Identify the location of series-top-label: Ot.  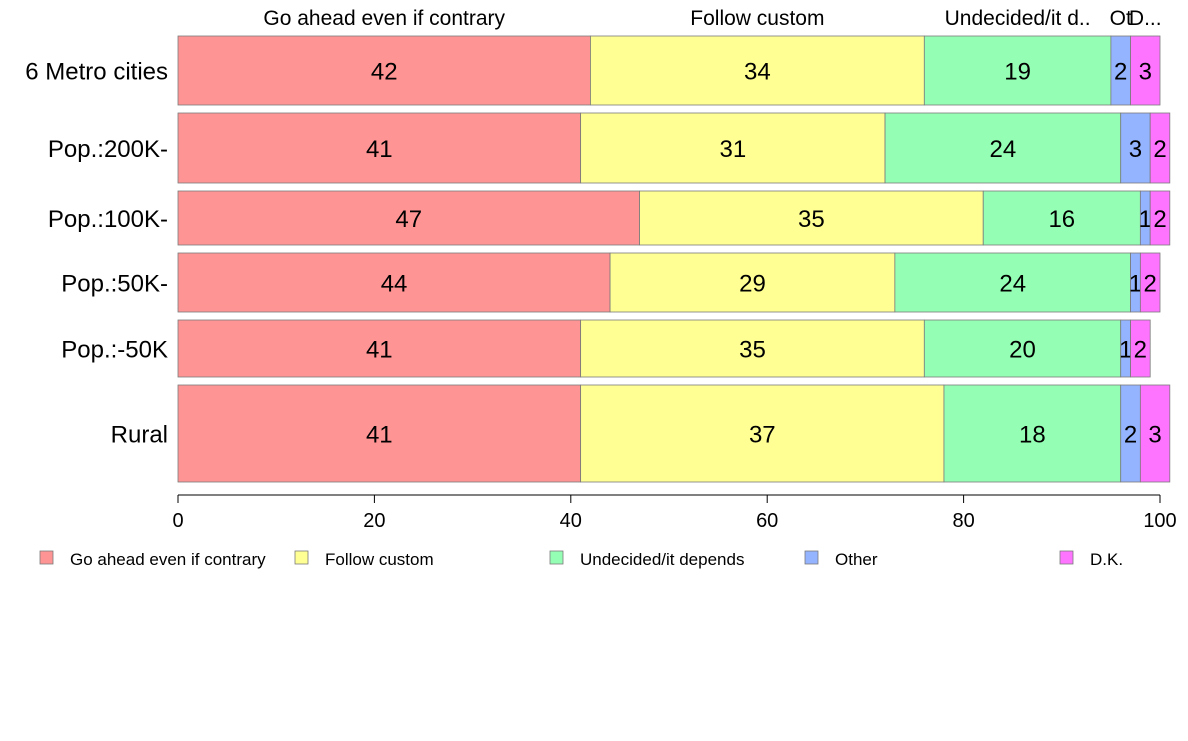
(1121, 18).